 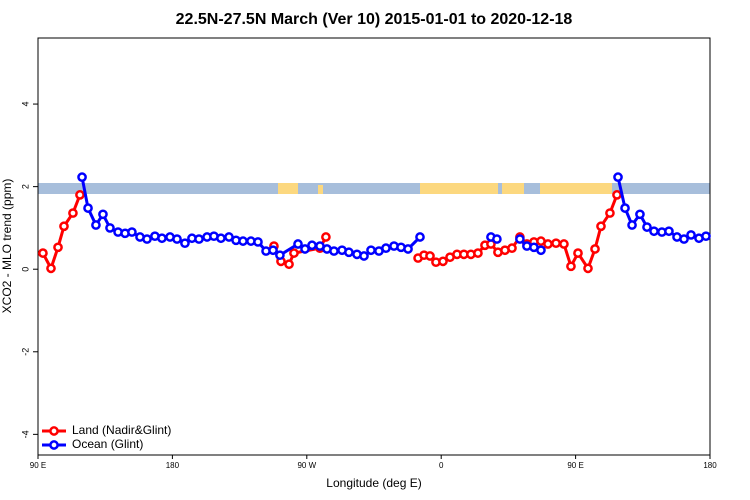 I want to click on legend-label: Land (Nadir&Glint), so click(x=121, y=430).